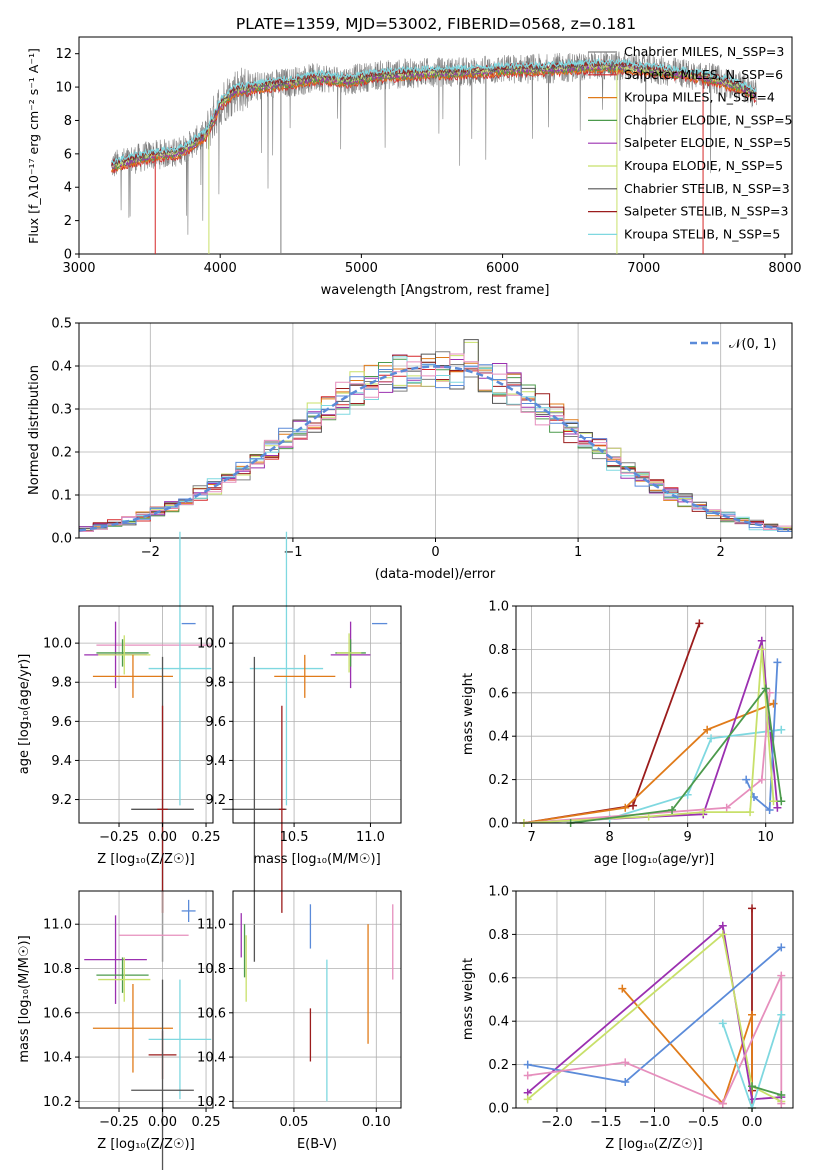 The image size is (819, 1170). Describe the element at coordinates (215, 761) in the screenshot. I see `mass_vs_age-ytick-label: 9.4` at that location.